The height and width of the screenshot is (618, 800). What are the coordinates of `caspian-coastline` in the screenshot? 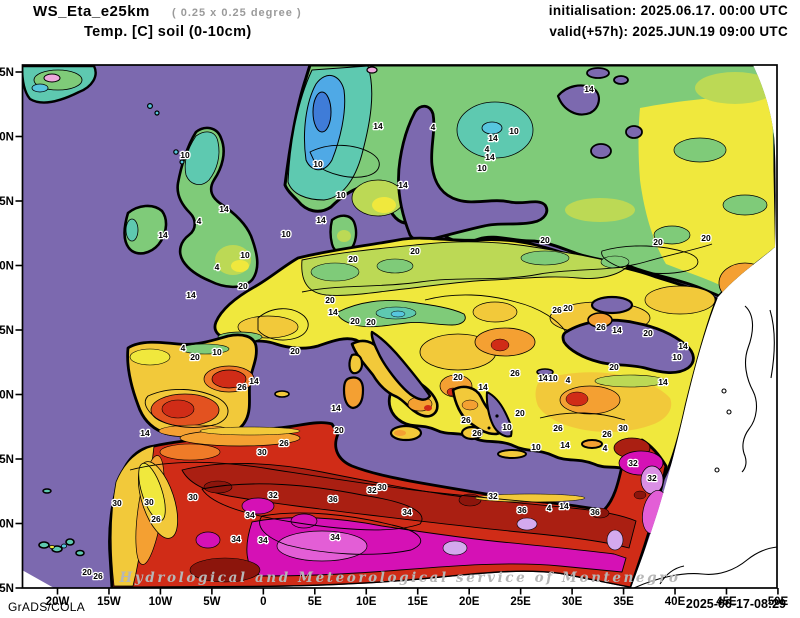 It's located at (749, 389).